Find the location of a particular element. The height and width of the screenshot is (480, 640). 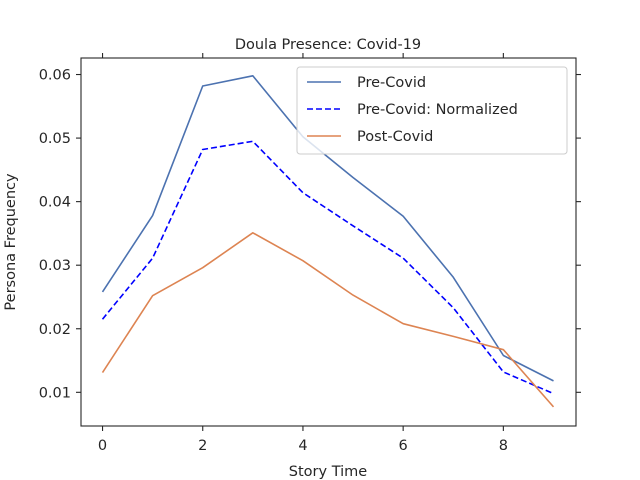

y-tick-label: 0.05 is located at coordinates (55, 139).